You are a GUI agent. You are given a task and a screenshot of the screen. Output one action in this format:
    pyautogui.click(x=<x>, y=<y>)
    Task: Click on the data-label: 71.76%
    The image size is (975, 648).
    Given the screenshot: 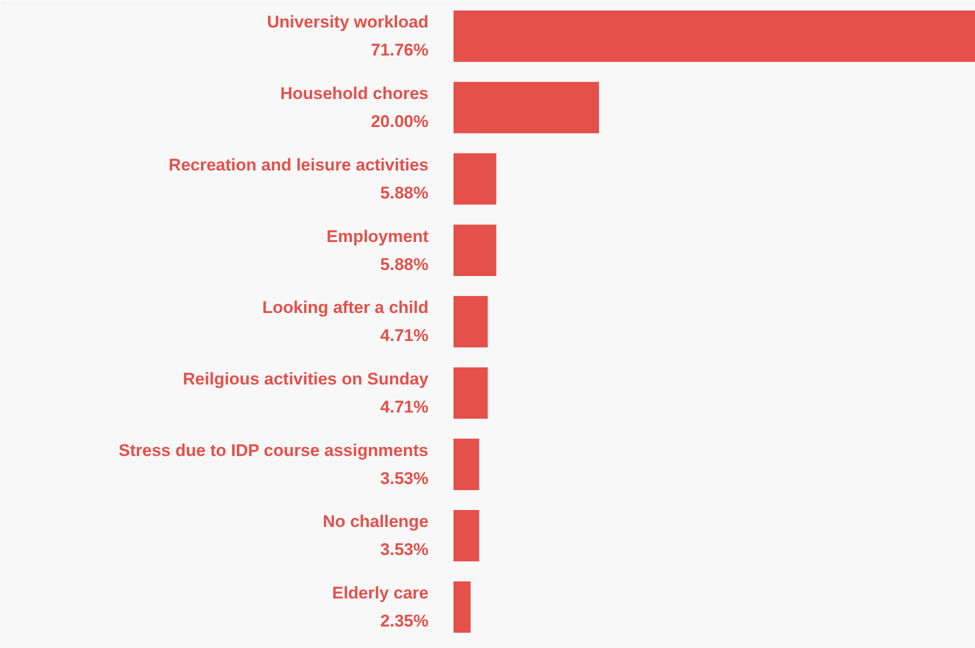 What is the action you would take?
    pyautogui.click(x=399, y=50)
    